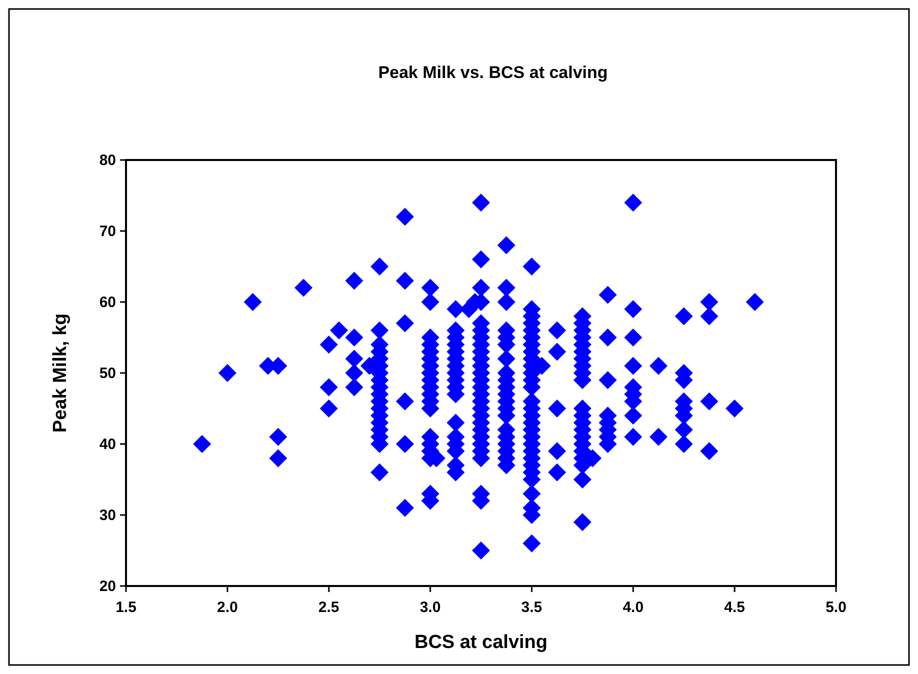 The image size is (918, 674). What do you see at coordinates (60, 373) in the screenshot?
I see `y-axis-title: Peak Milk, kg` at bounding box center [60, 373].